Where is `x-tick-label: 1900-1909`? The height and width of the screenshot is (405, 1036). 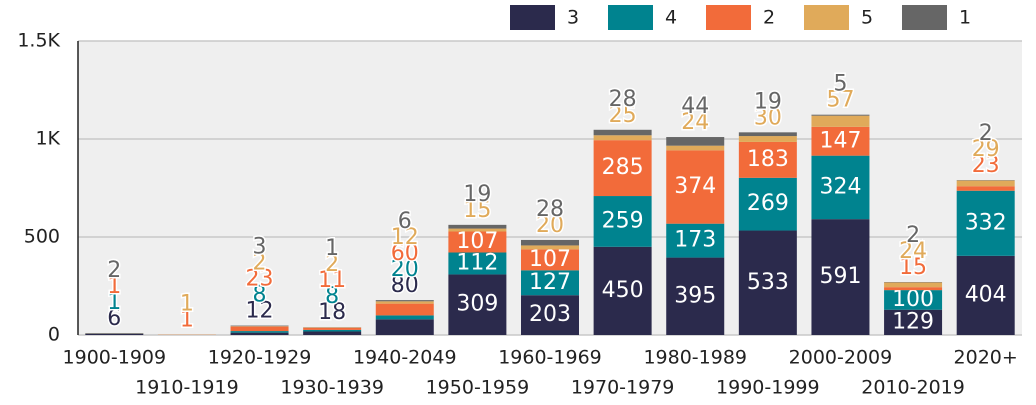
x-tick-label: 1900-1909 is located at coordinates (115, 358).